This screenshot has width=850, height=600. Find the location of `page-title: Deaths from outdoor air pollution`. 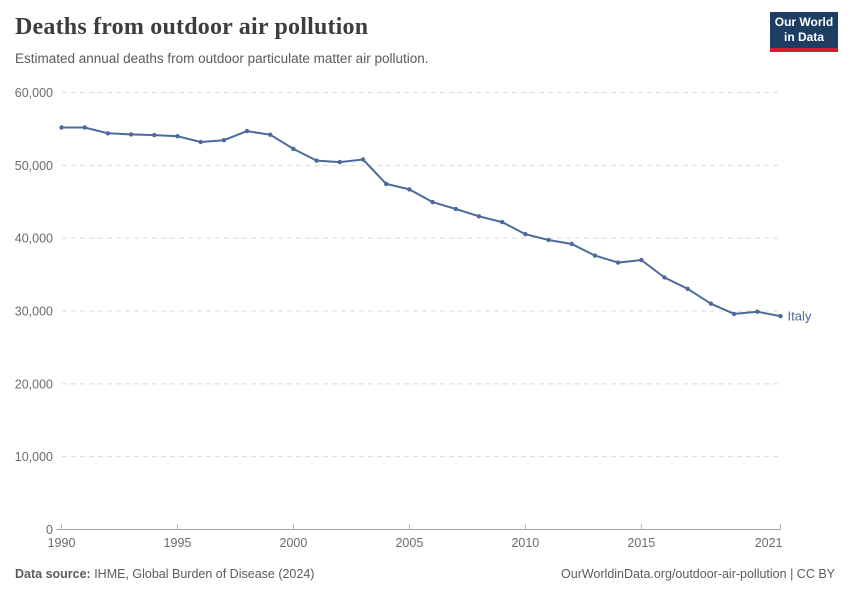

page-title: Deaths from outdoor air pollution is located at coordinates (192, 27).